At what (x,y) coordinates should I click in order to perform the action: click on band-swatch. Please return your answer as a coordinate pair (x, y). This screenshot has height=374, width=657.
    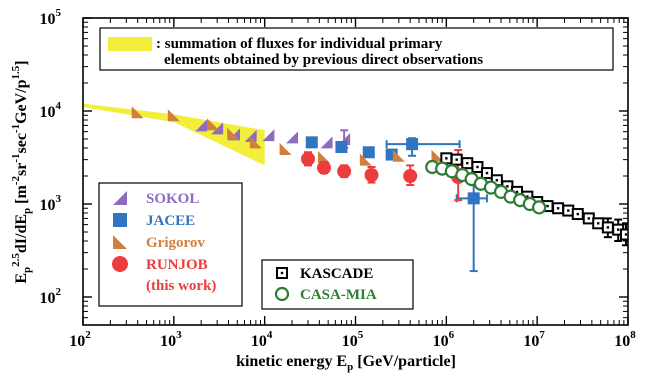
    Looking at the image, I should click on (130, 44).